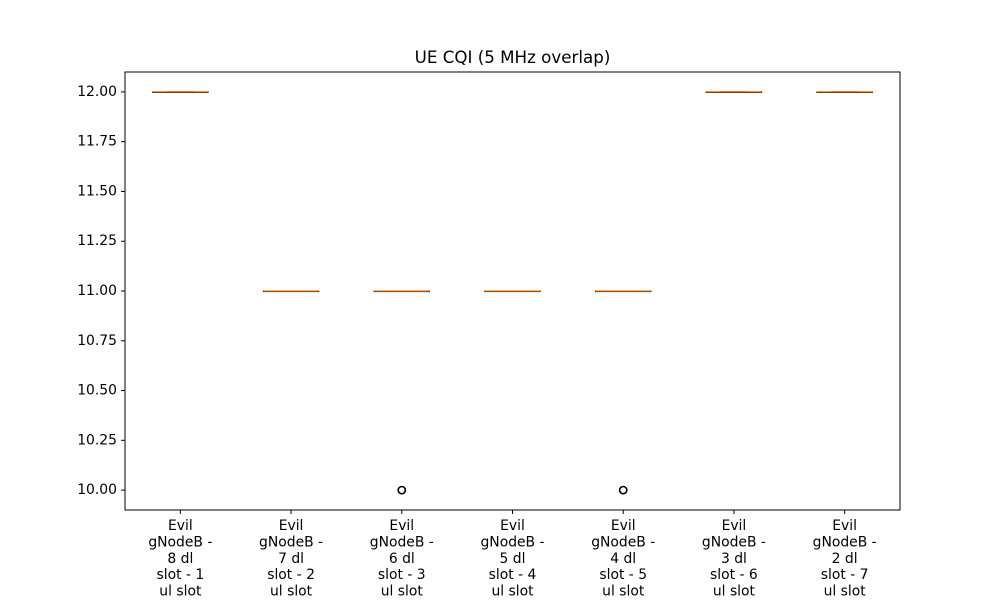  Describe the element at coordinates (97, 92) in the screenshot. I see `y-tick-label: 12.00` at that location.